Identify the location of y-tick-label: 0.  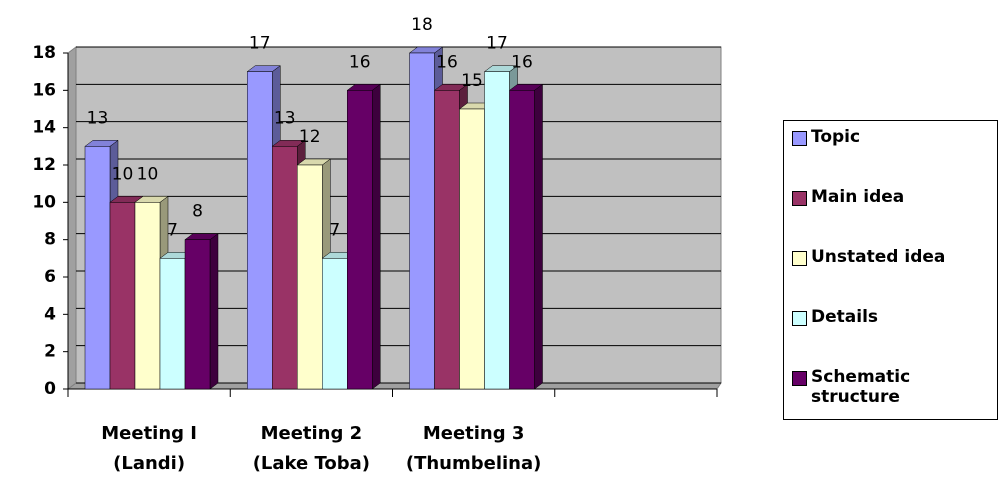
(50, 389).